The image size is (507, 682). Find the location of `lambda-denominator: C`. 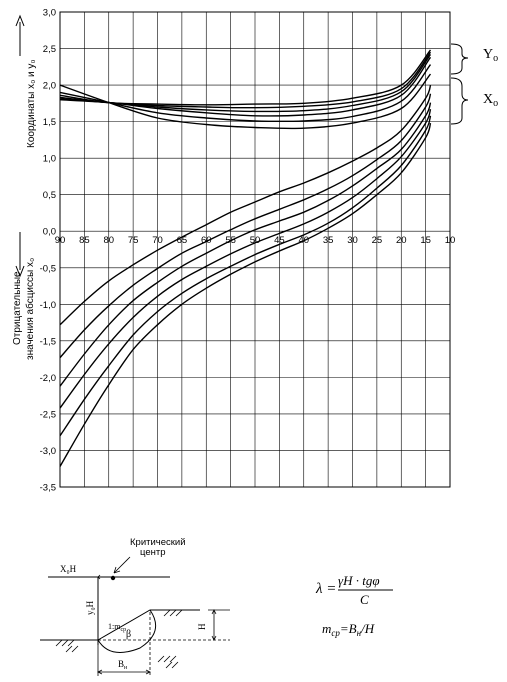

lambda-denominator: C is located at coordinates (364, 599).